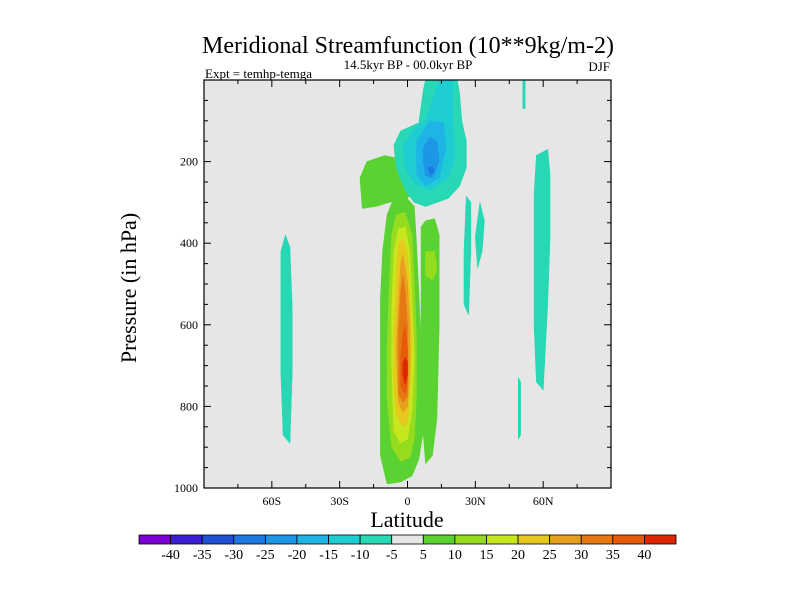 This screenshot has height=600, width=800. What do you see at coordinates (581, 555) in the screenshot?
I see `colorbar-label: 30` at bounding box center [581, 555].